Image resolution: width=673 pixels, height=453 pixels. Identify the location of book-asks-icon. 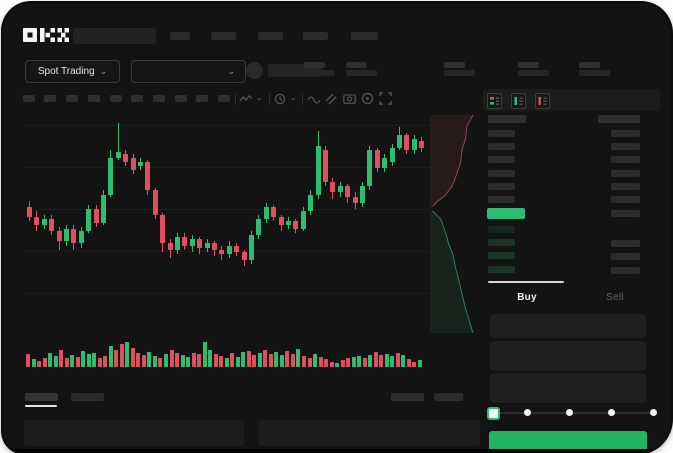
(542, 101).